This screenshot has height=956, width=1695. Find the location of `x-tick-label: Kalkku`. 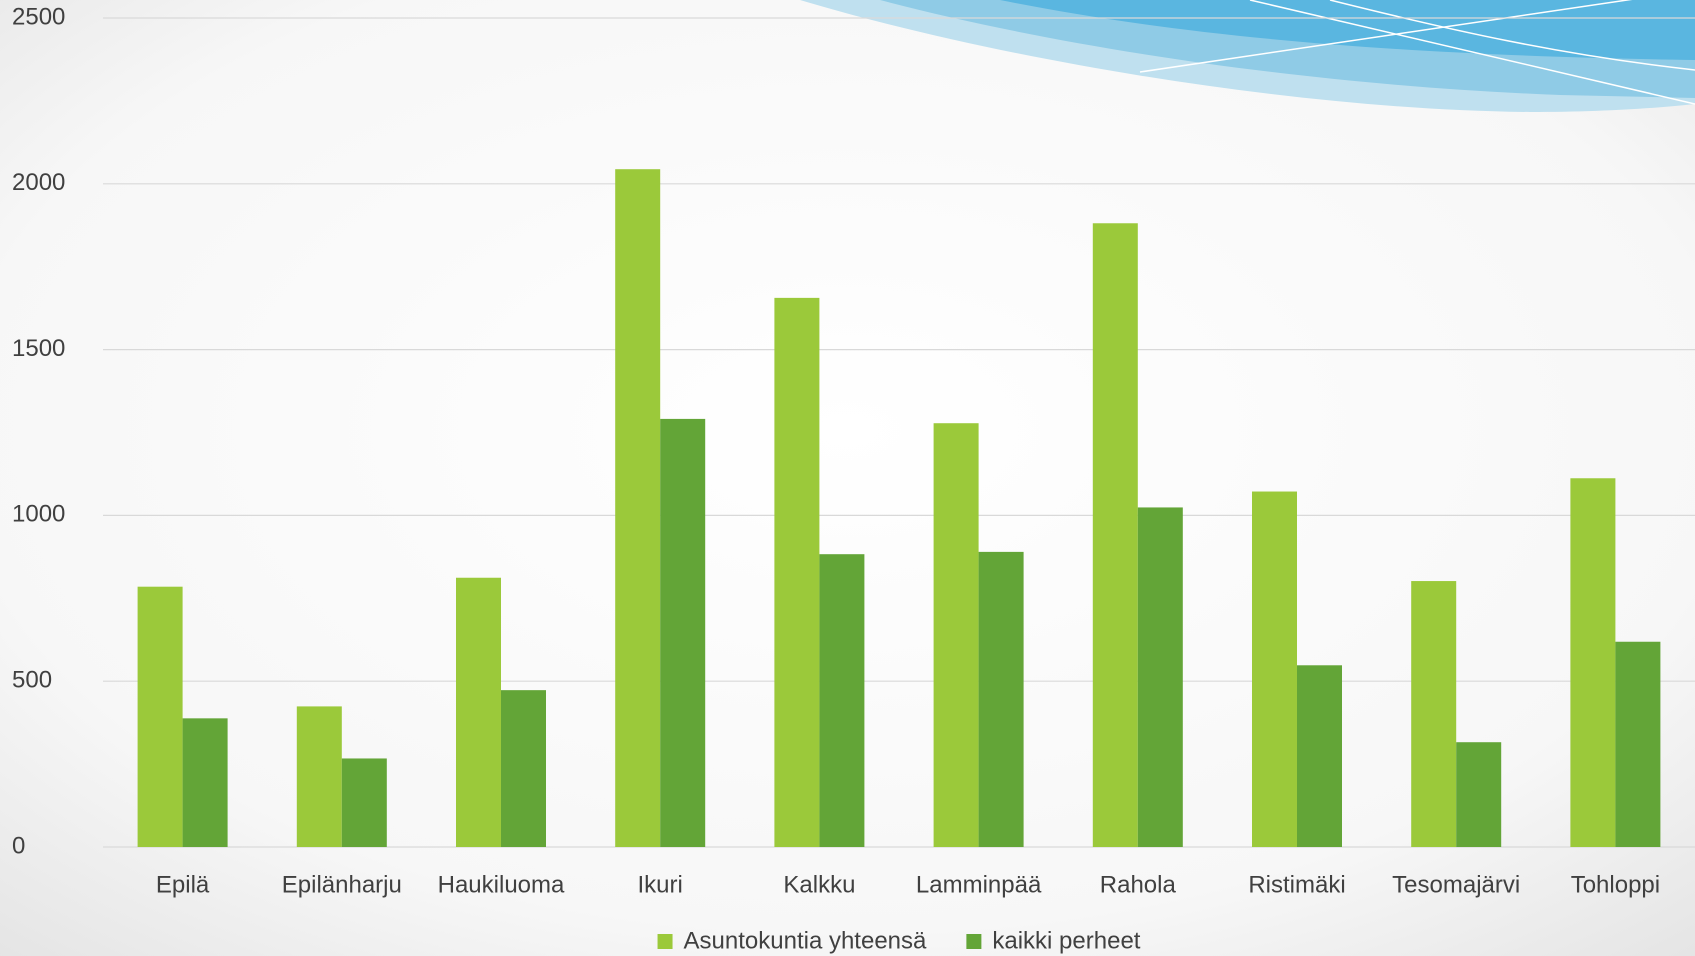

x-tick-label: Kalkku is located at coordinates (819, 884).